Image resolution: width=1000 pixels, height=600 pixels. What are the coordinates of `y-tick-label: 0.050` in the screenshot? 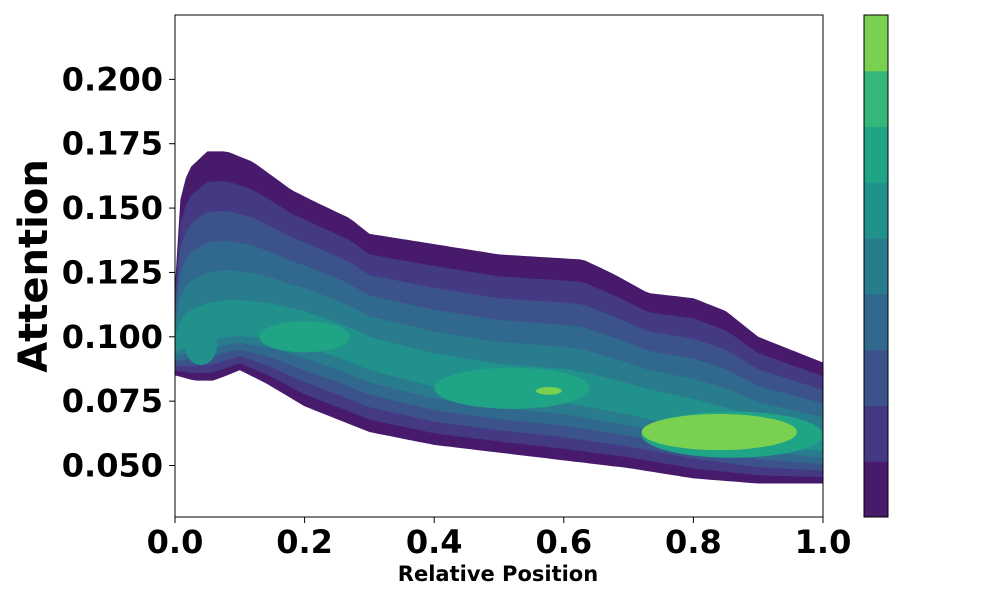 It's located at (112, 466).